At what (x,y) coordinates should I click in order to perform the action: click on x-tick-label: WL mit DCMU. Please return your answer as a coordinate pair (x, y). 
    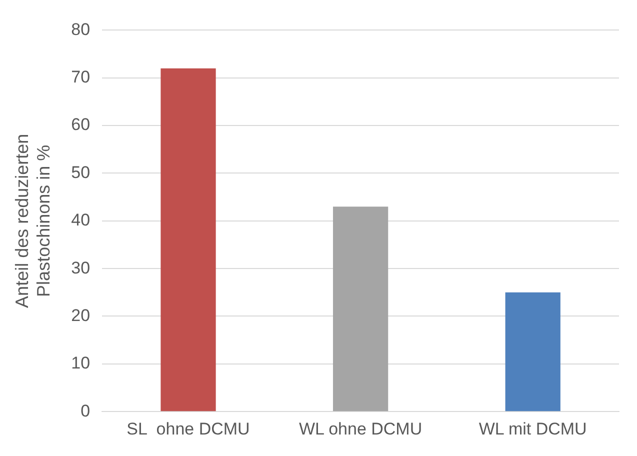
    Looking at the image, I should click on (532, 428).